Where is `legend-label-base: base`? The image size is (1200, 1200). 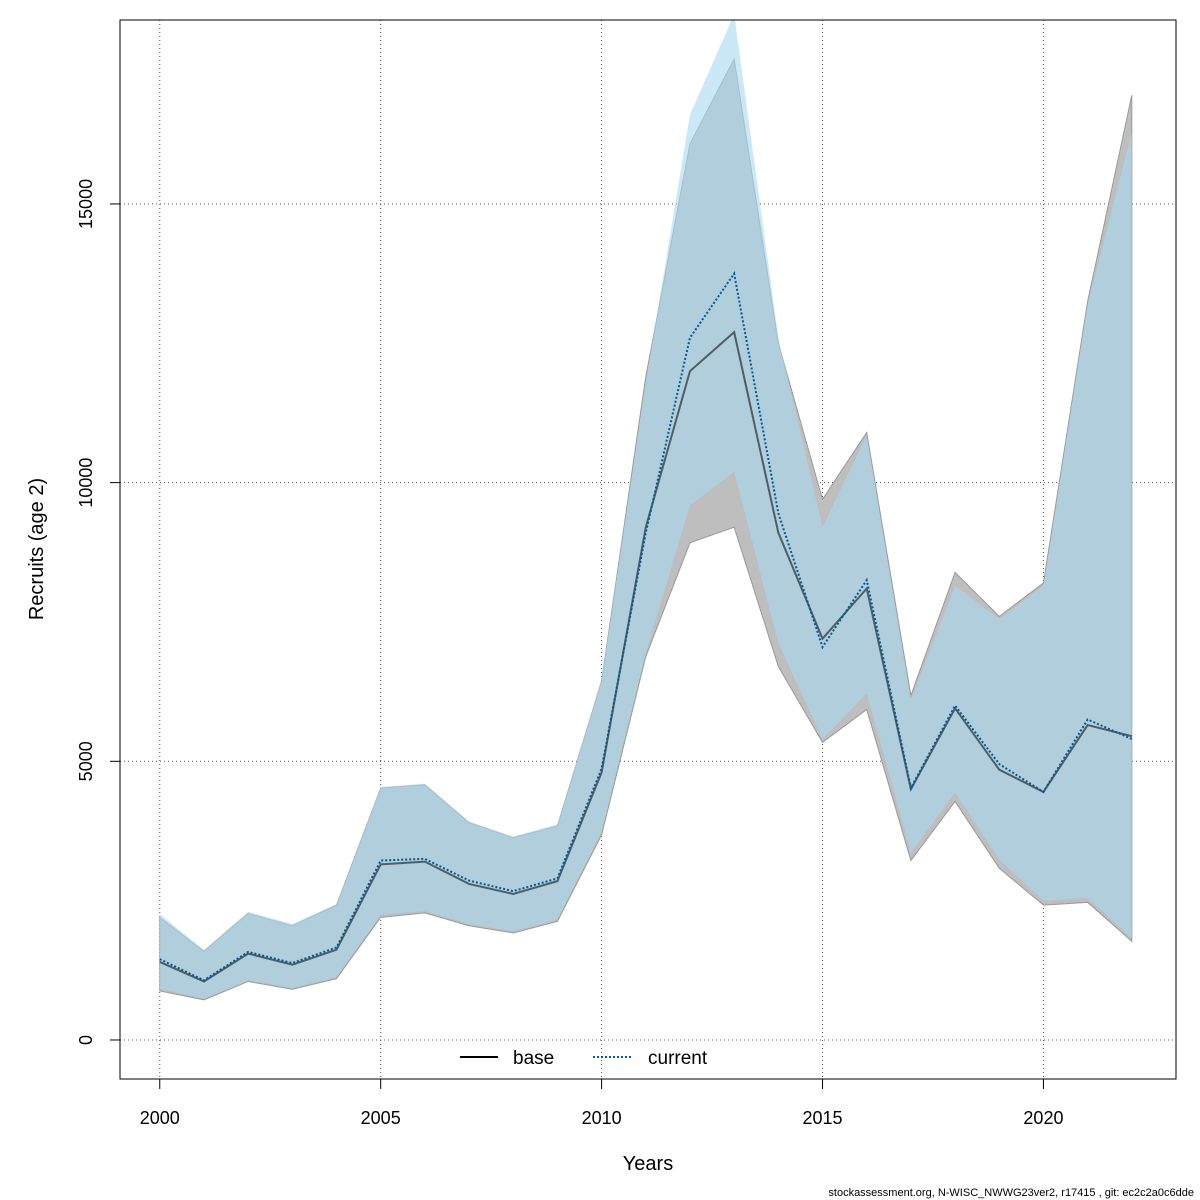
legend-label-base: base is located at coordinates (533, 1058).